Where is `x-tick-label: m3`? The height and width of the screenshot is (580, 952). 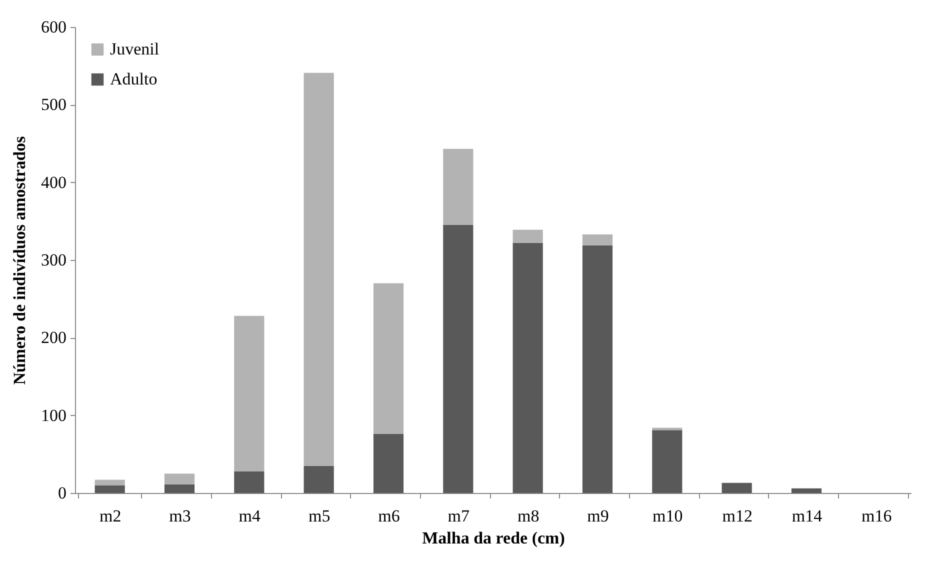
x-tick-label: m3 is located at coordinates (180, 516).